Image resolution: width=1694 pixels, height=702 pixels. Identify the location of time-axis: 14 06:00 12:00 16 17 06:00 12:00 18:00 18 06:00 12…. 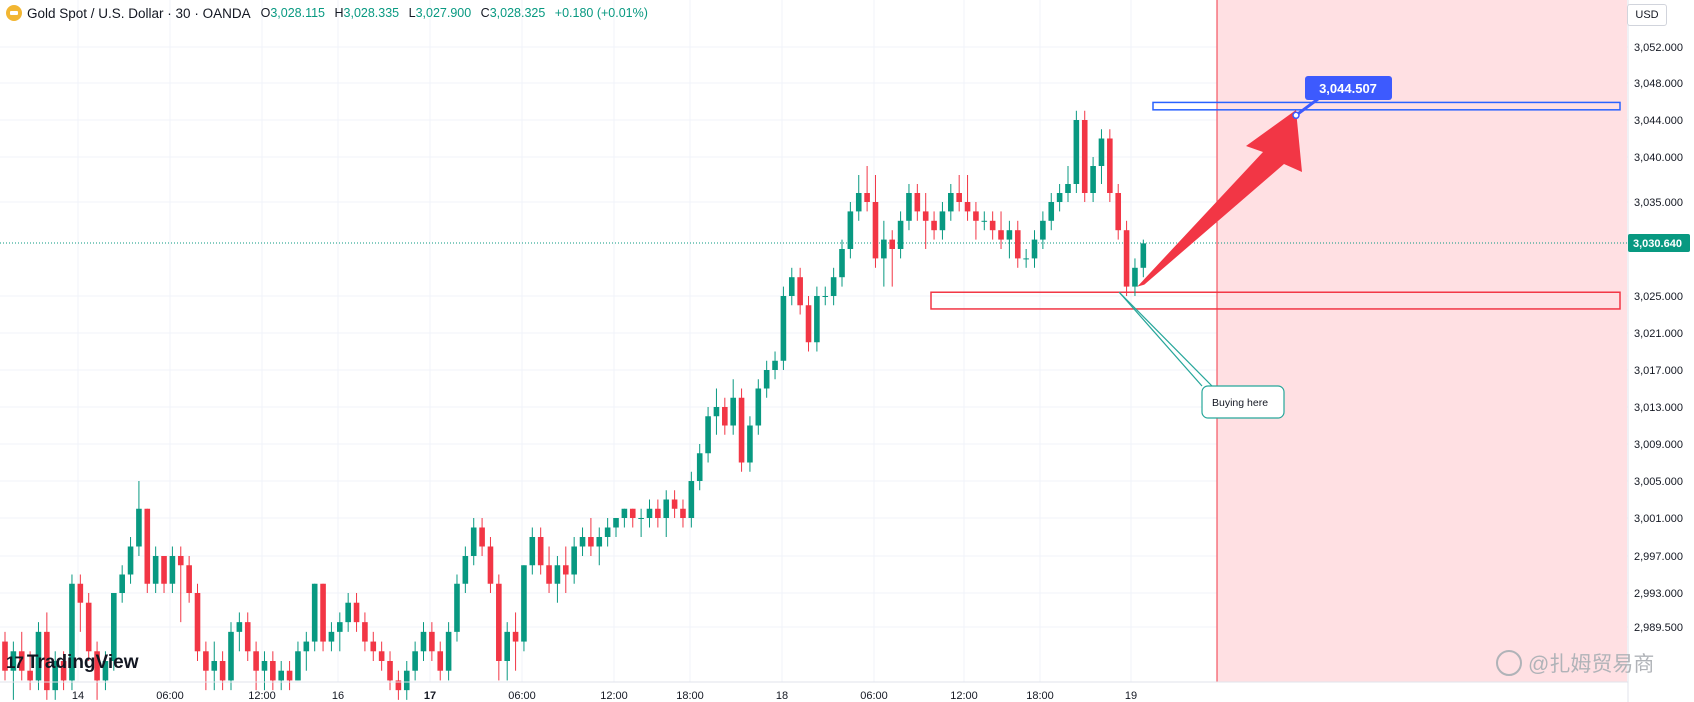
(814, 691).